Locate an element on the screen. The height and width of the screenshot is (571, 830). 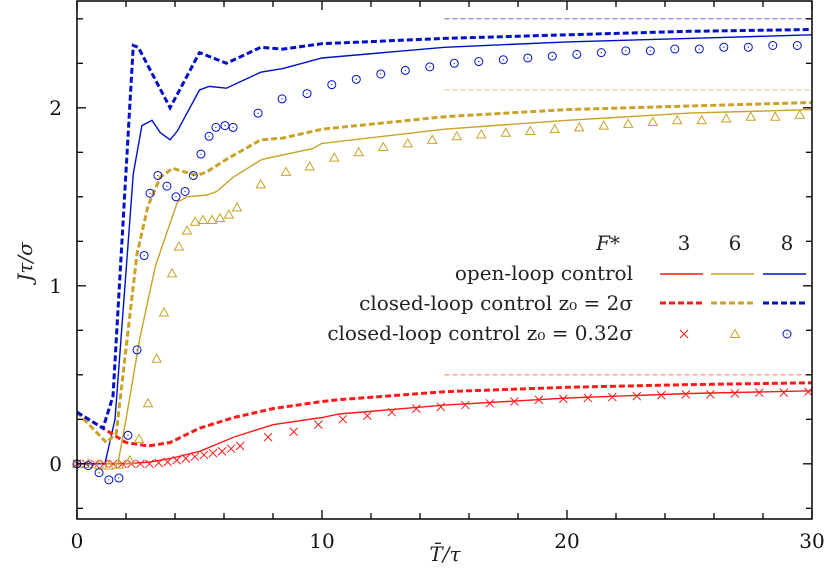
legend-row-closed-2sigma: closed-loop control z₀ = 2σ is located at coordinates (496, 303).